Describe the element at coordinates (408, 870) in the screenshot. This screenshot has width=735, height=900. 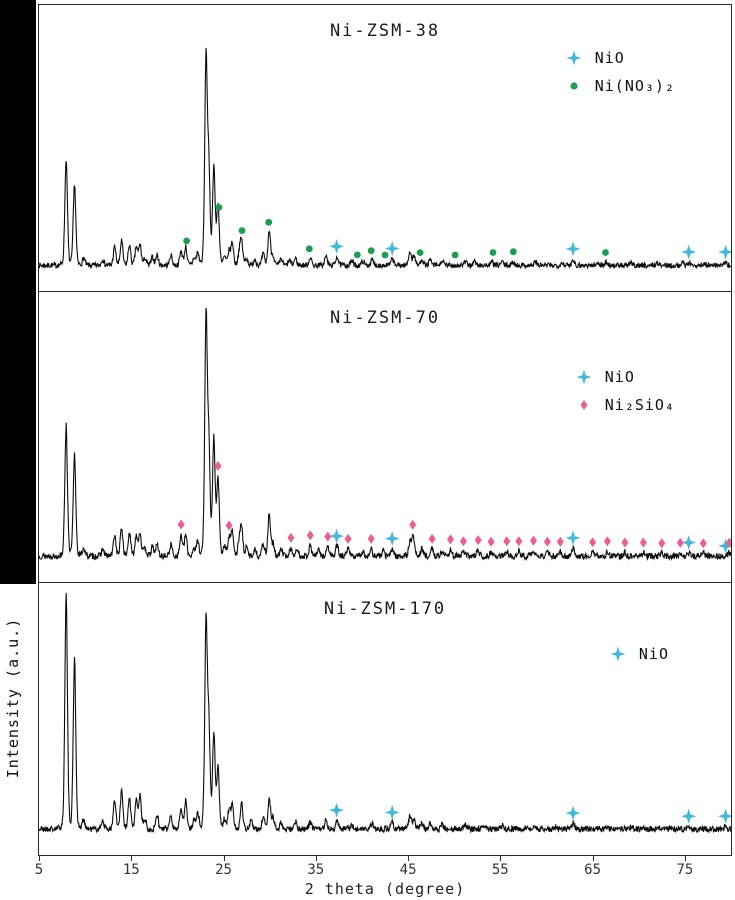
I see `x-tick-label: 45` at that location.